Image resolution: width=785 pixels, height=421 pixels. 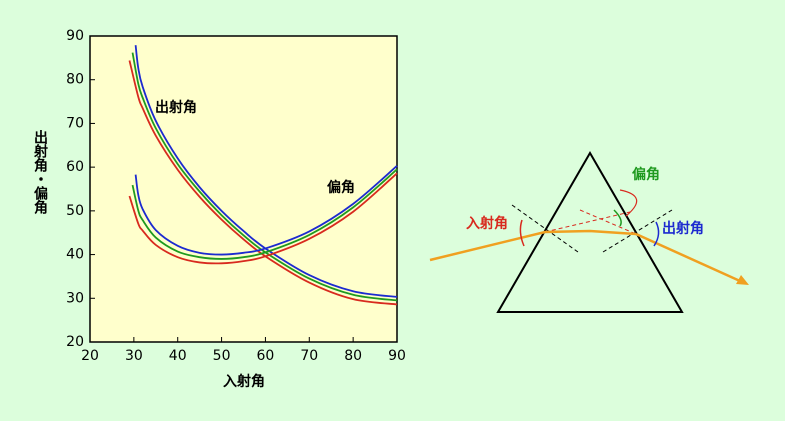 What do you see at coordinates (178, 356) in the screenshot?
I see `x-tick-label: 40` at bounding box center [178, 356].